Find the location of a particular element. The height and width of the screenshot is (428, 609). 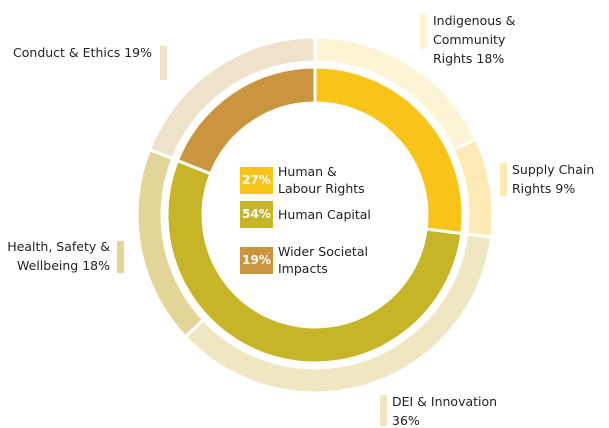

legend-name: Human & Labour Rights is located at coordinates (321, 180).